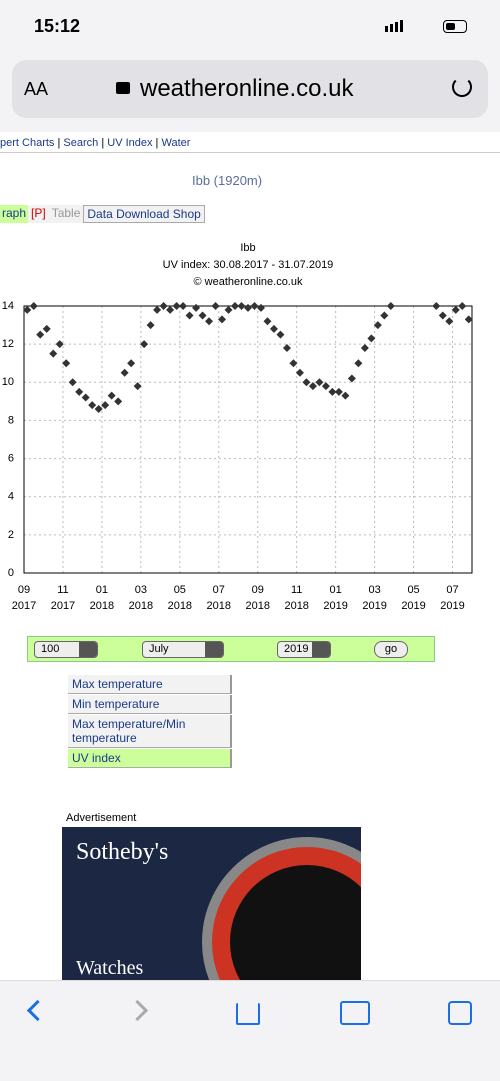 Image resolution: width=500 pixels, height=1081 pixels. Describe the element at coordinates (460, 1013) in the screenshot. I see `tabs-button` at that location.